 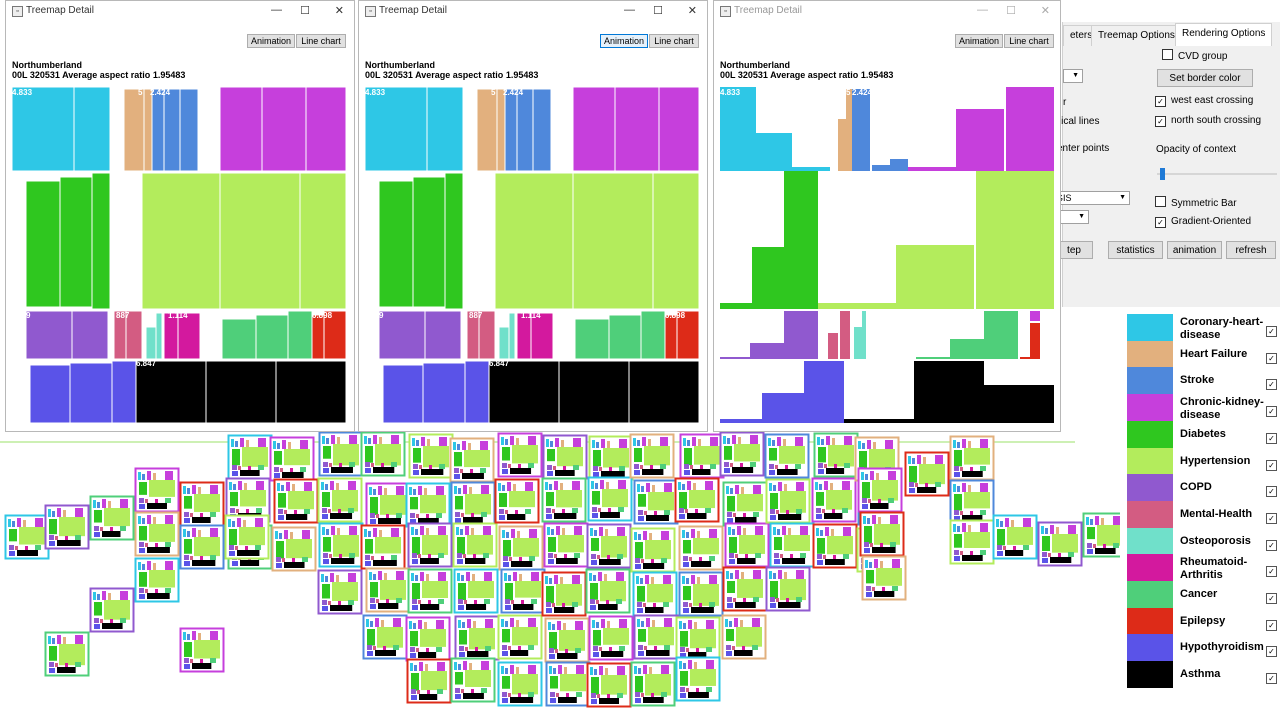 I want to click on west-east-crossing-checkbox: ✓ west east crossing, so click(x=1204, y=101).